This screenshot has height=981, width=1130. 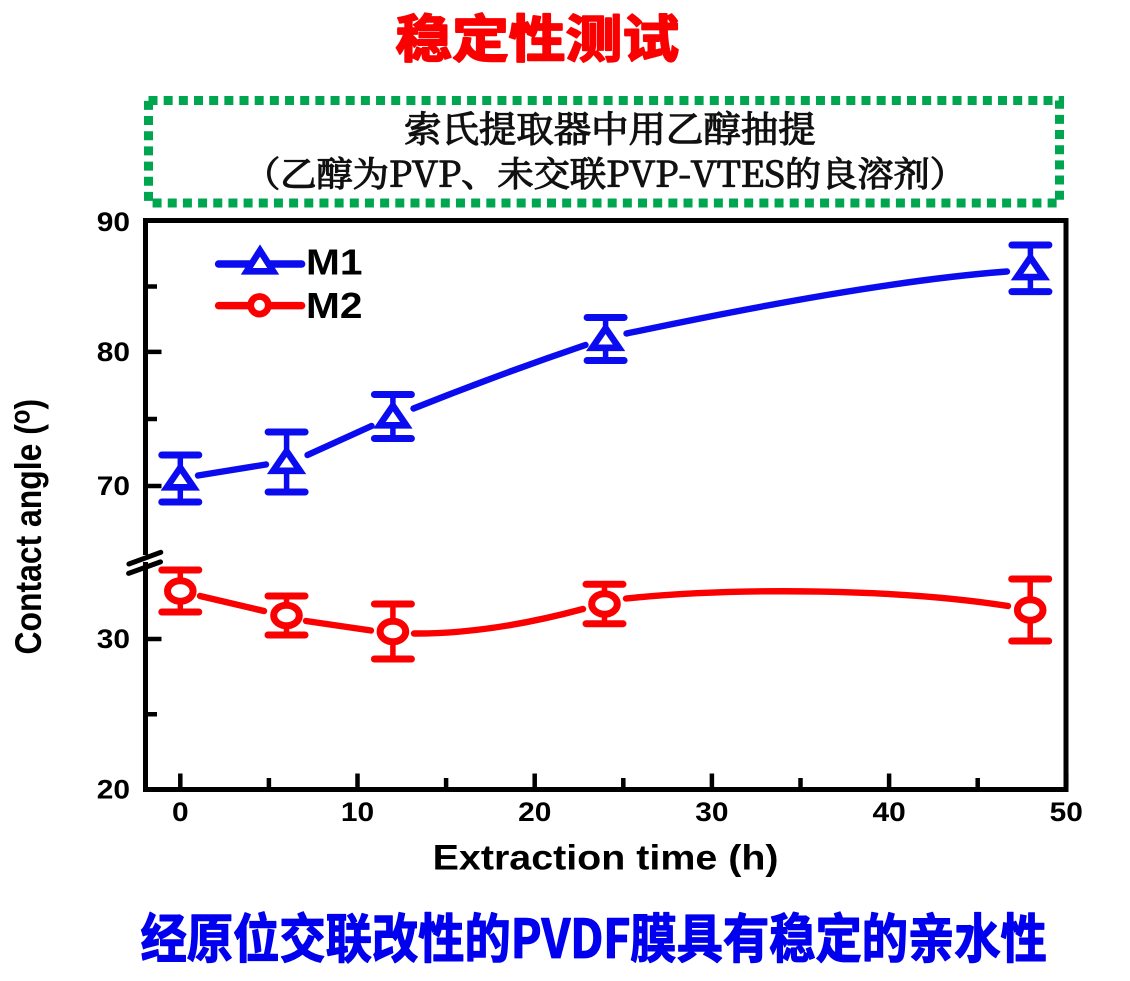 I want to click on svg-text: 10, so click(x=357, y=812).